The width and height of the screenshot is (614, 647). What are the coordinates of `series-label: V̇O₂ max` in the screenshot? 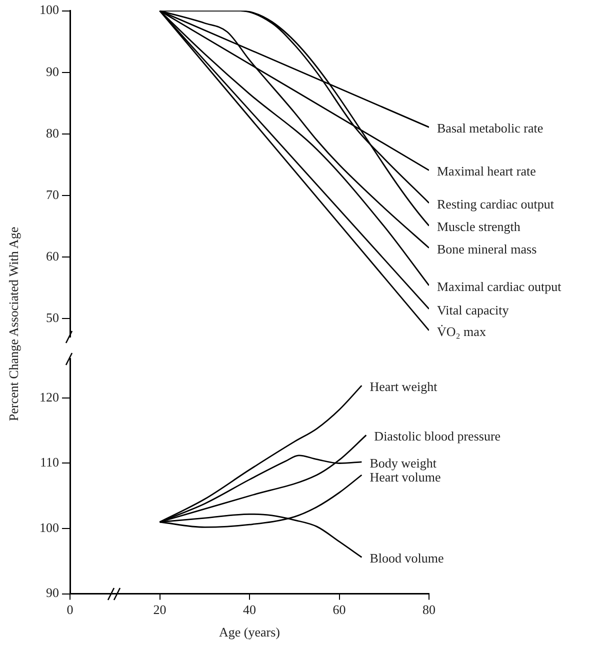 It's located at (461, 331).